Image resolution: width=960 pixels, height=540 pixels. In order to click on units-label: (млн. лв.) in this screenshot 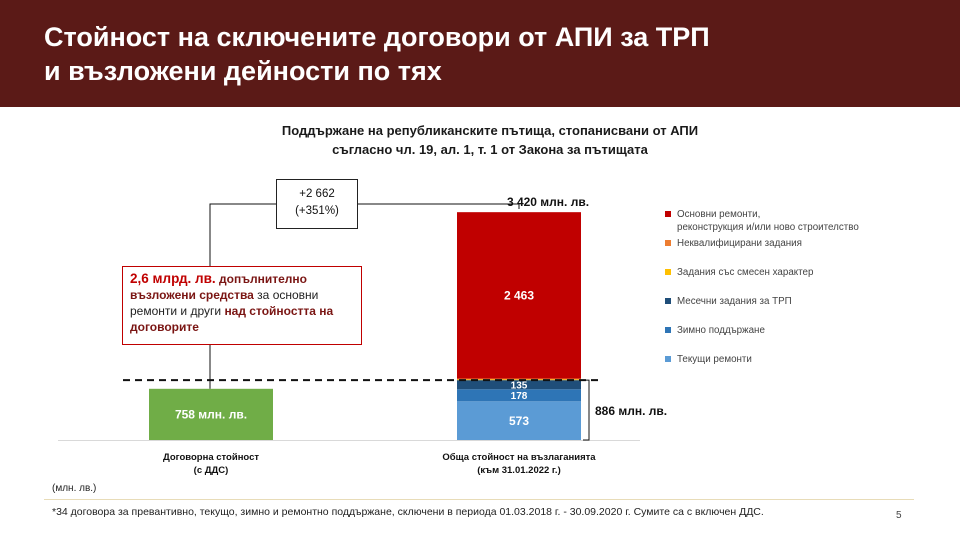, I will do `click(74, 488)`.